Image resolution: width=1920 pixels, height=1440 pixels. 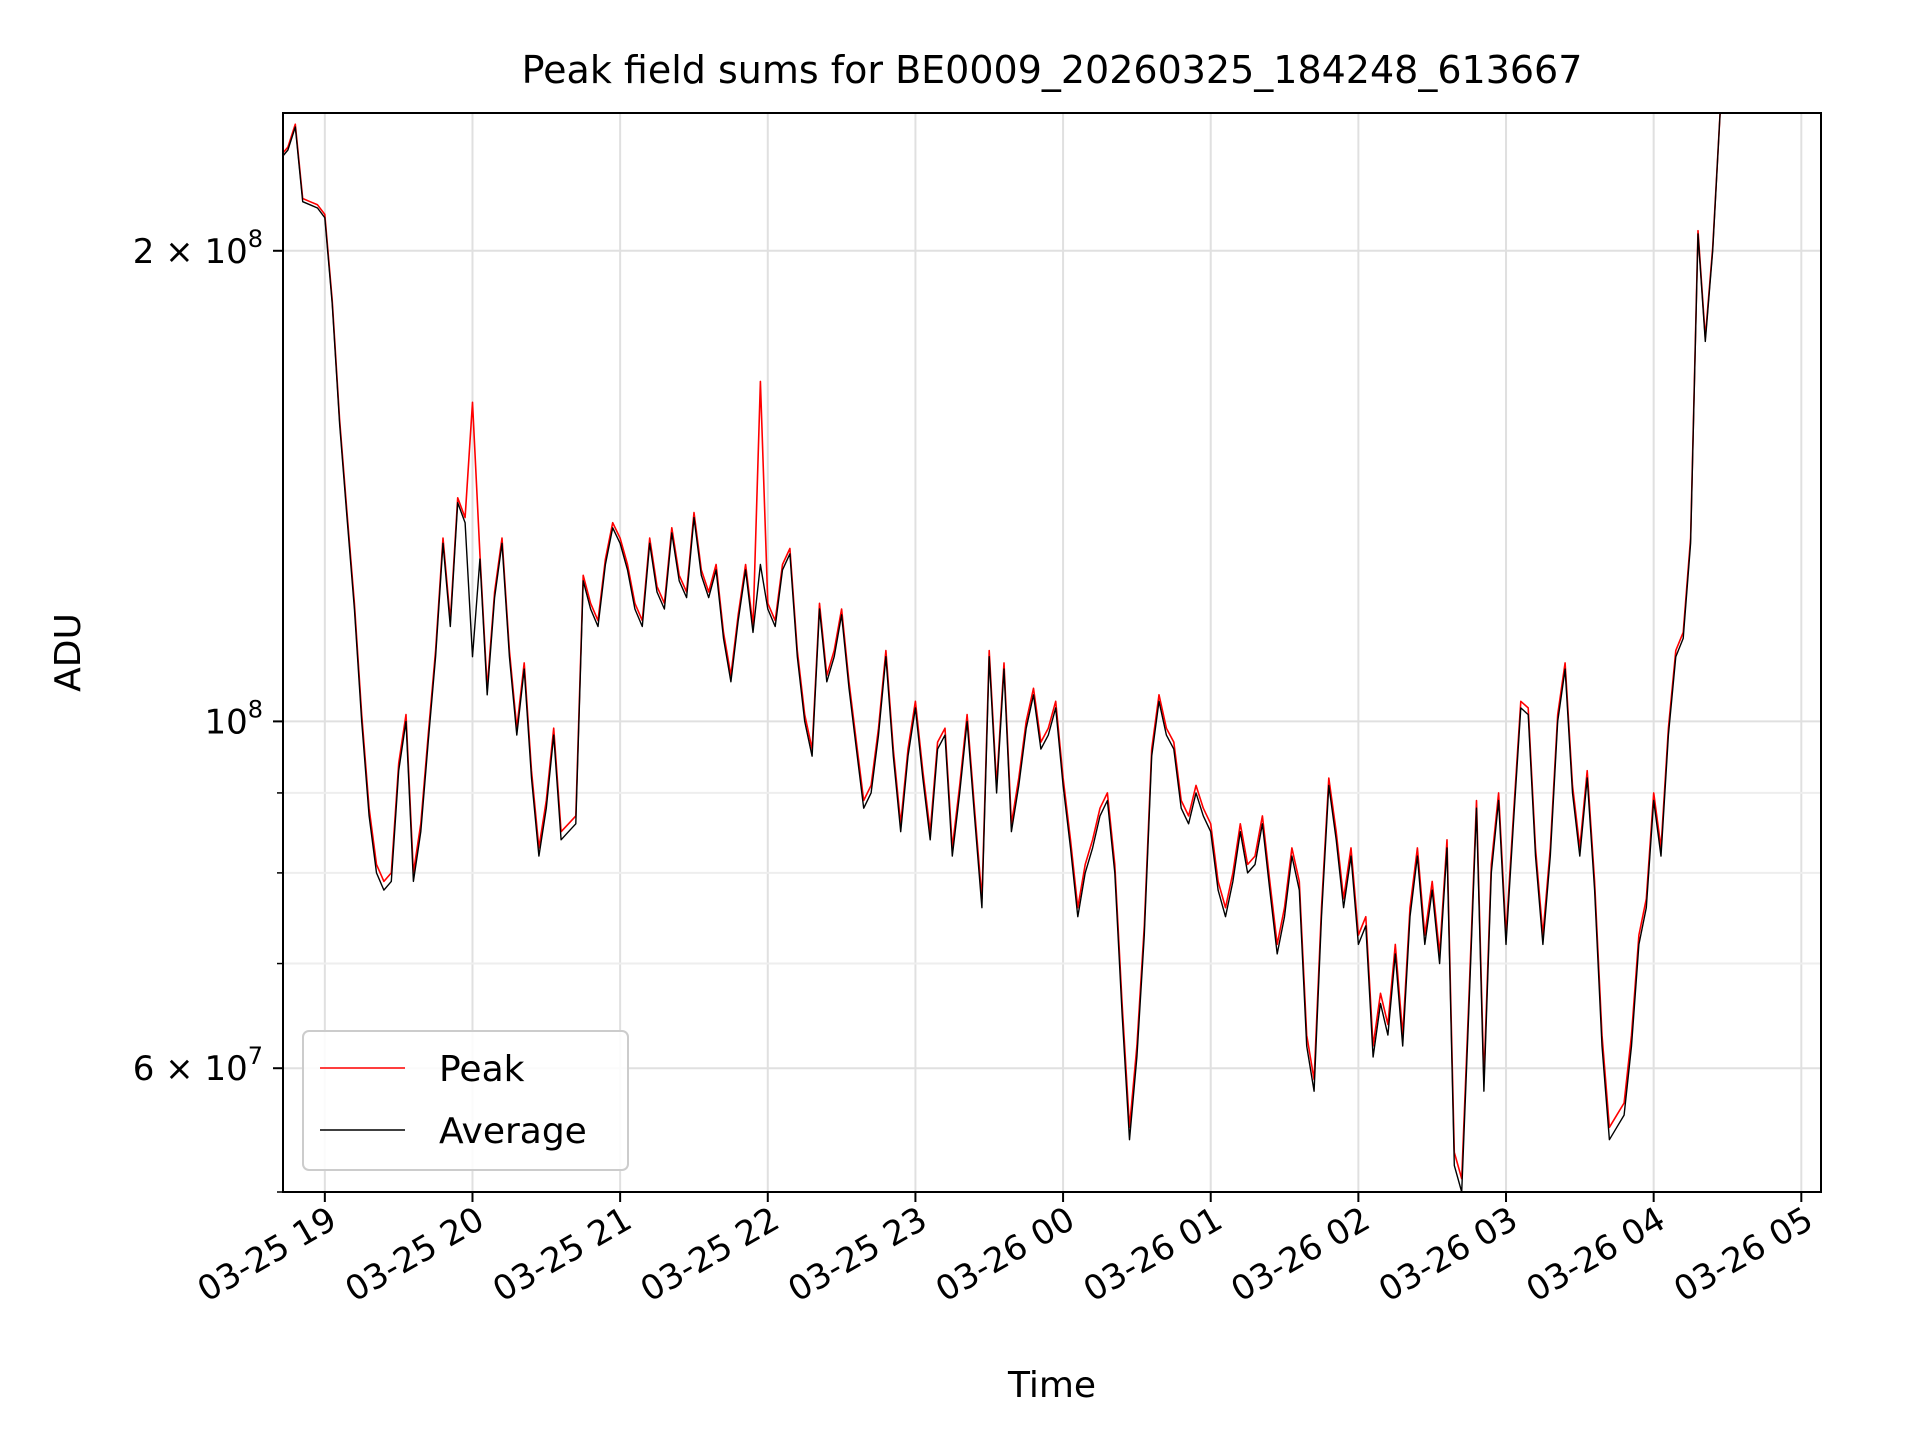 I want to click on y-axis: 2 × 108 108 6 × 107, so click(x=208, y=709).